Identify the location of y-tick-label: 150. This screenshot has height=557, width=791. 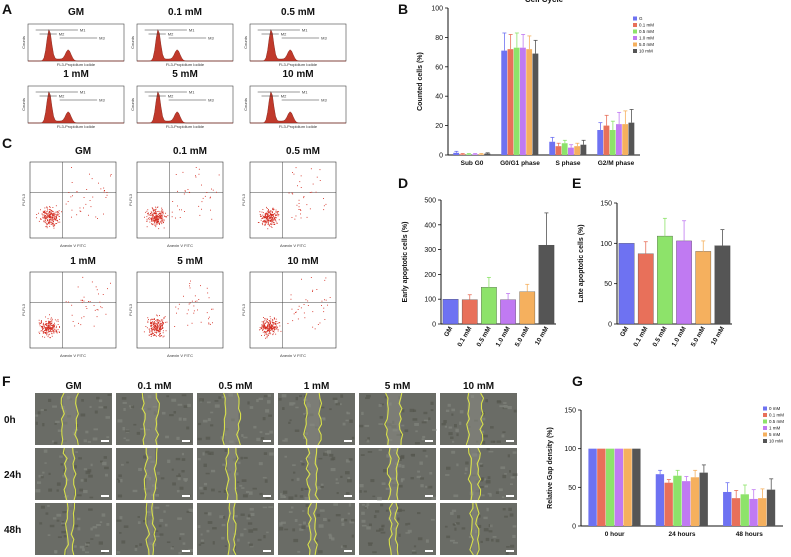
(606, 204).